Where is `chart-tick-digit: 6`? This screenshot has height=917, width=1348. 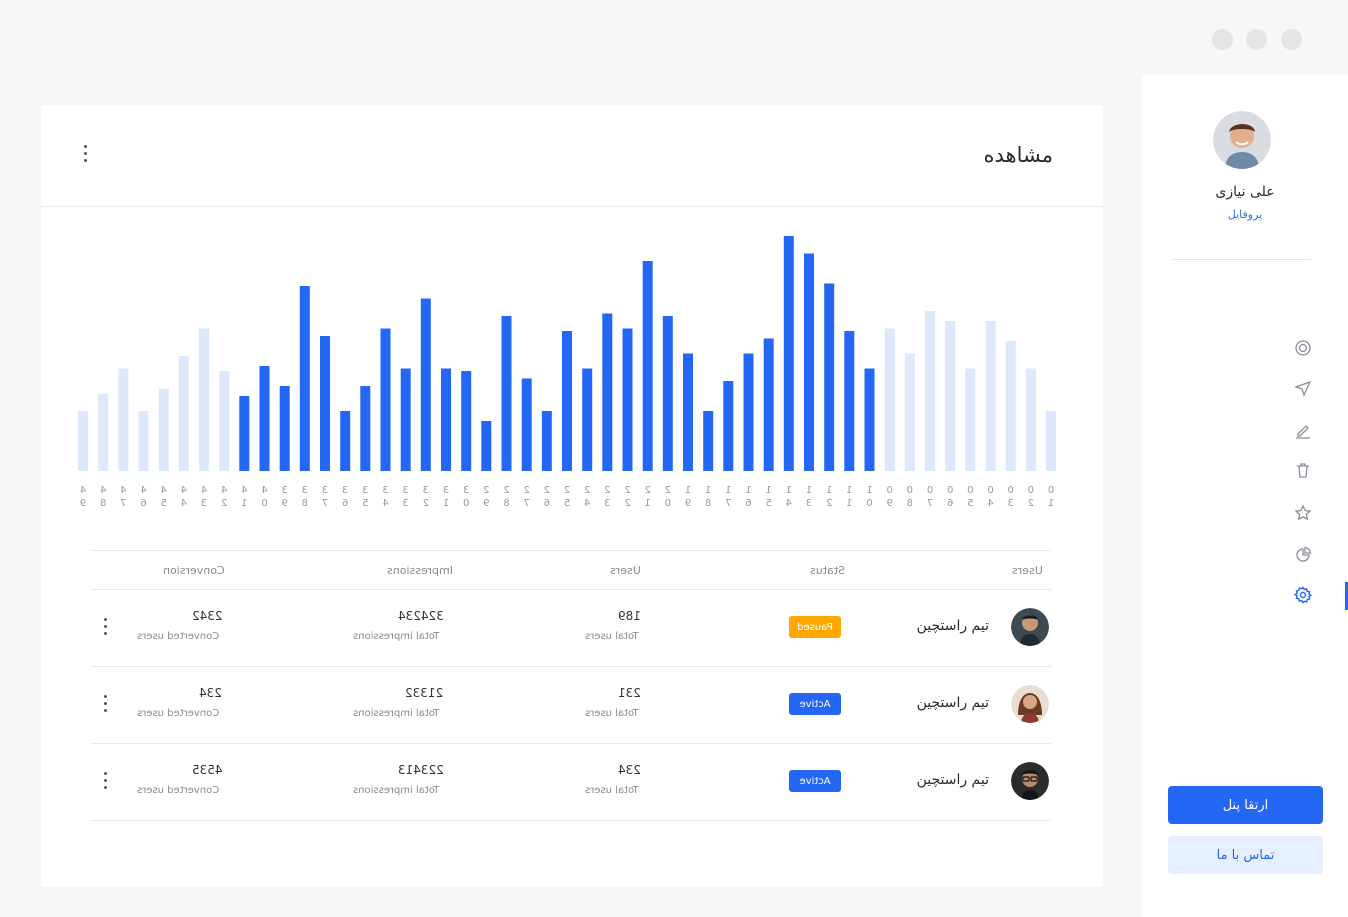
chart-tick-digit: 6 is located at coordinates (143, 503).